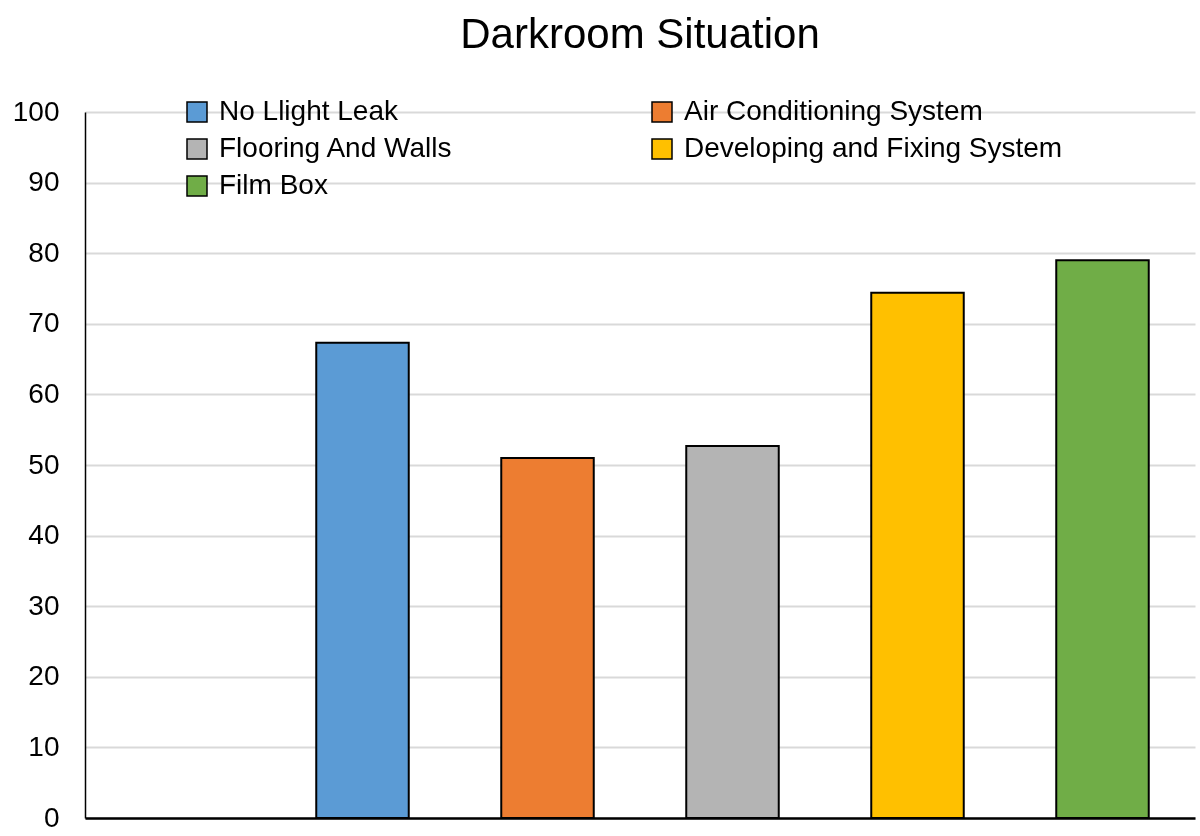 This screenshot has height=836, width=1200. I want to click on y-tick-label: 10, so click(44, 746).